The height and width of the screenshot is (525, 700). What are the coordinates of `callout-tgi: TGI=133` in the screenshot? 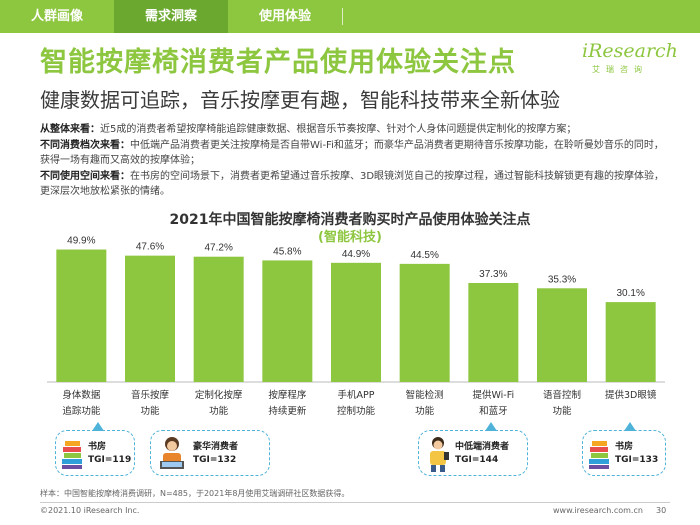 It's located at (637, 460).